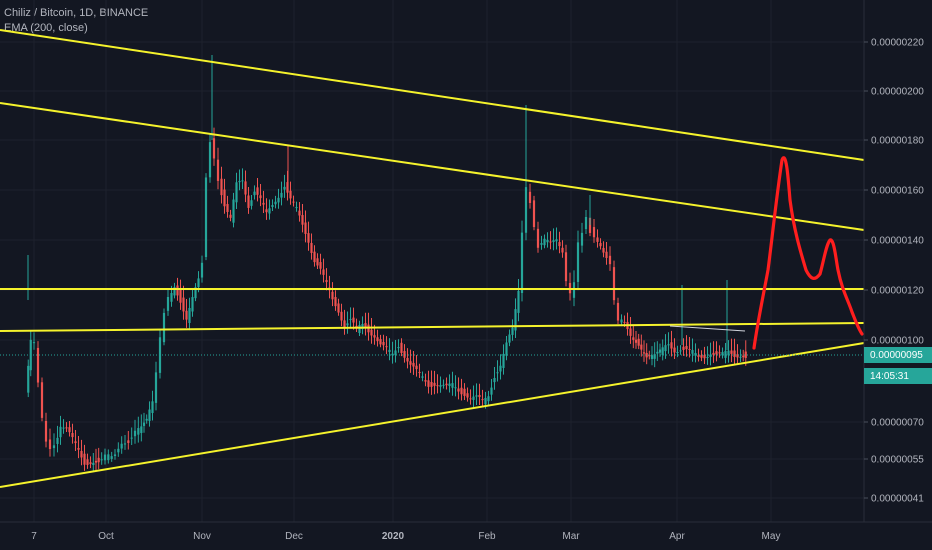 Image resolution: width=932 pixels, height=550 pixels. I want to click on symbol-title: Chiliz / Bitcoin, 1D, BINANCE, so click(76, 13).